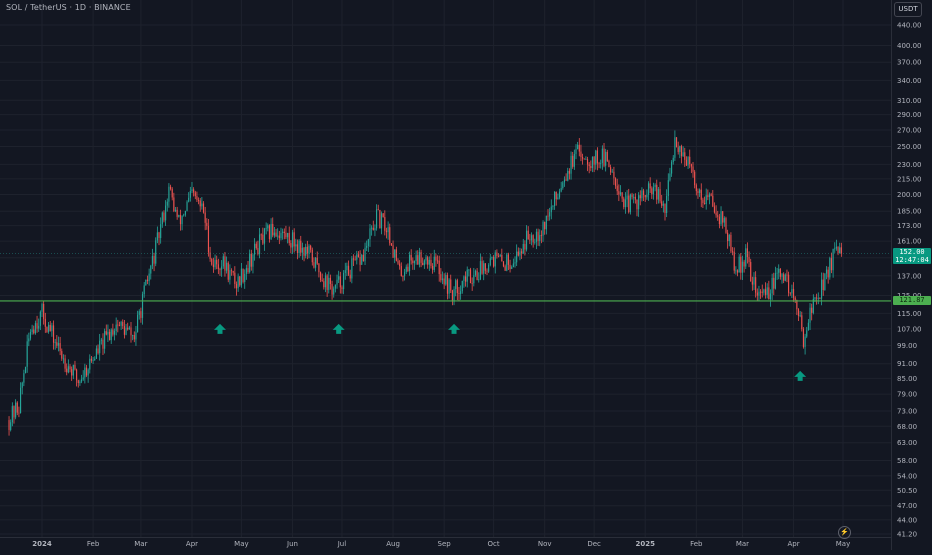 This screenshot has width=932, height=555. What do you see at coordinates (908, 9) in the screenshot?
I see `currency-button: USDT` at bounding box center [908, 9].